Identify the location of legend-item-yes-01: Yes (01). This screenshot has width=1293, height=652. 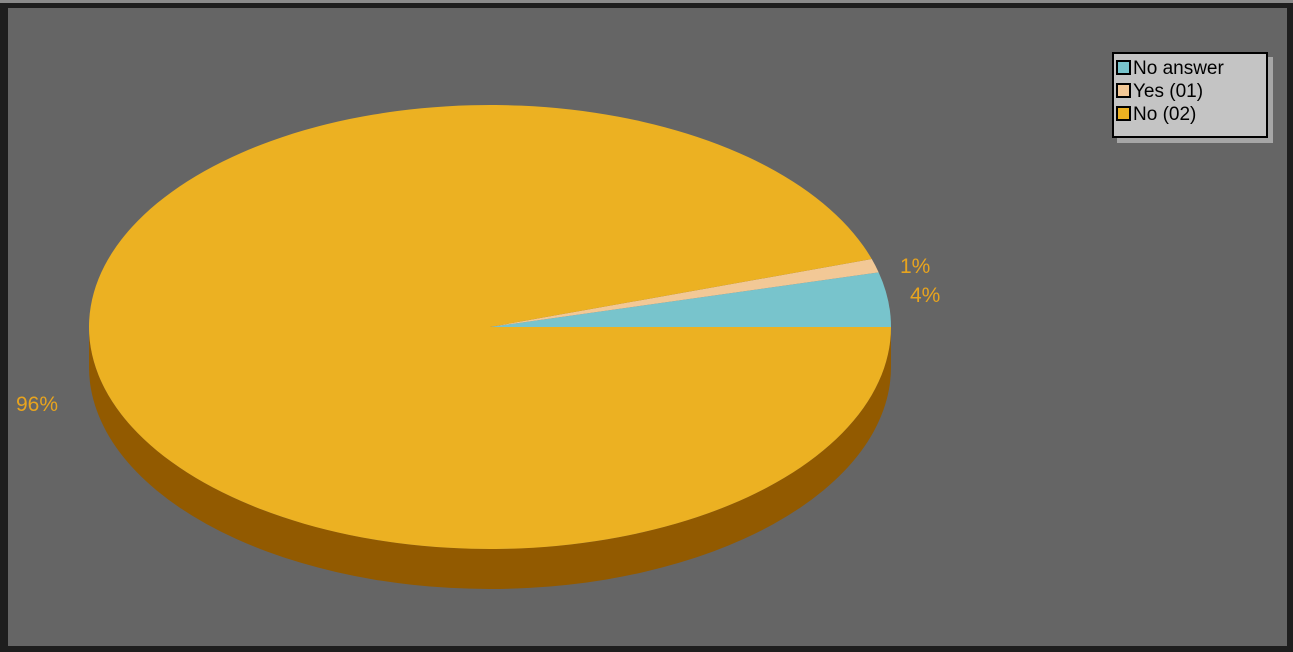
(1191, 91).